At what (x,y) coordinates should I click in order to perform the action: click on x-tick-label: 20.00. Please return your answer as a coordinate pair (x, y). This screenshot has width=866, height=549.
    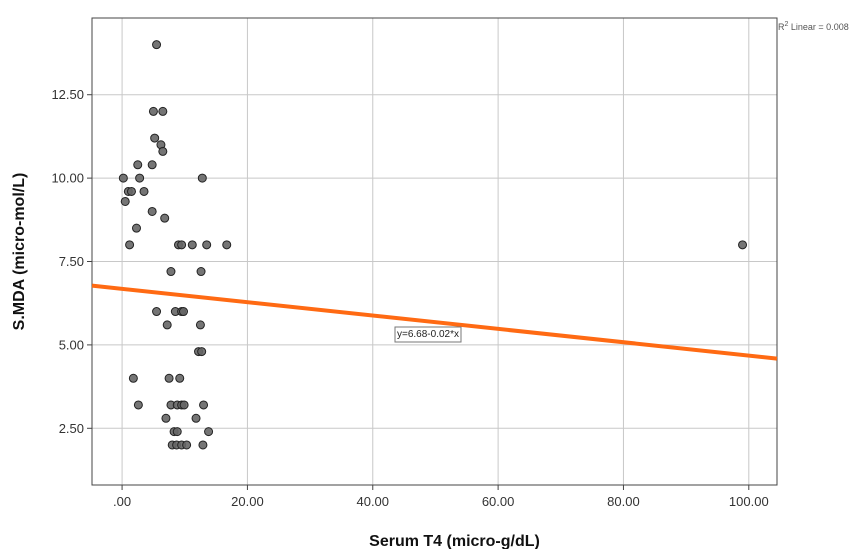
    Looking at the image, I should click on (247, 501).